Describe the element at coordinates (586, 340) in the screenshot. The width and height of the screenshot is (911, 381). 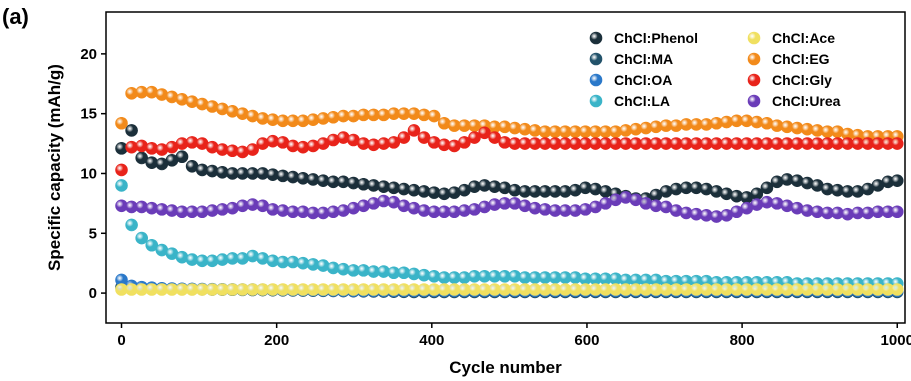
I see `x-tick-label: 600` at that location.